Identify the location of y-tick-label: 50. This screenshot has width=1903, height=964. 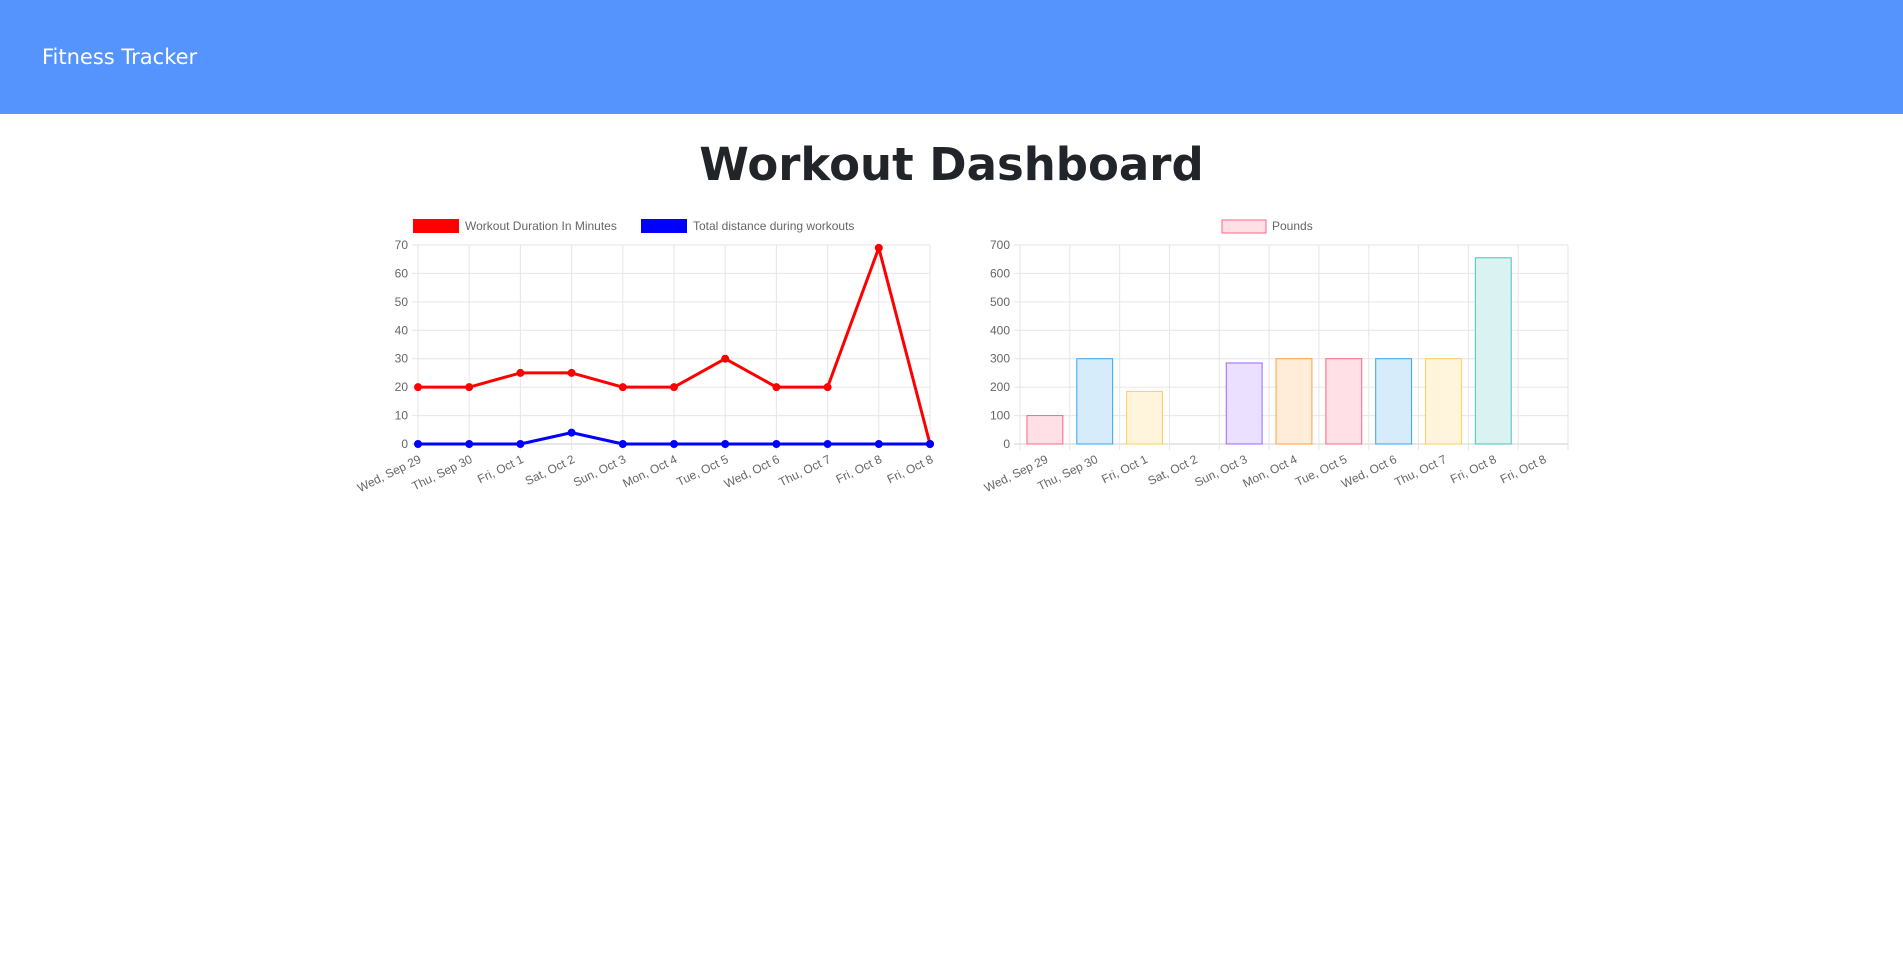
(402, 302).